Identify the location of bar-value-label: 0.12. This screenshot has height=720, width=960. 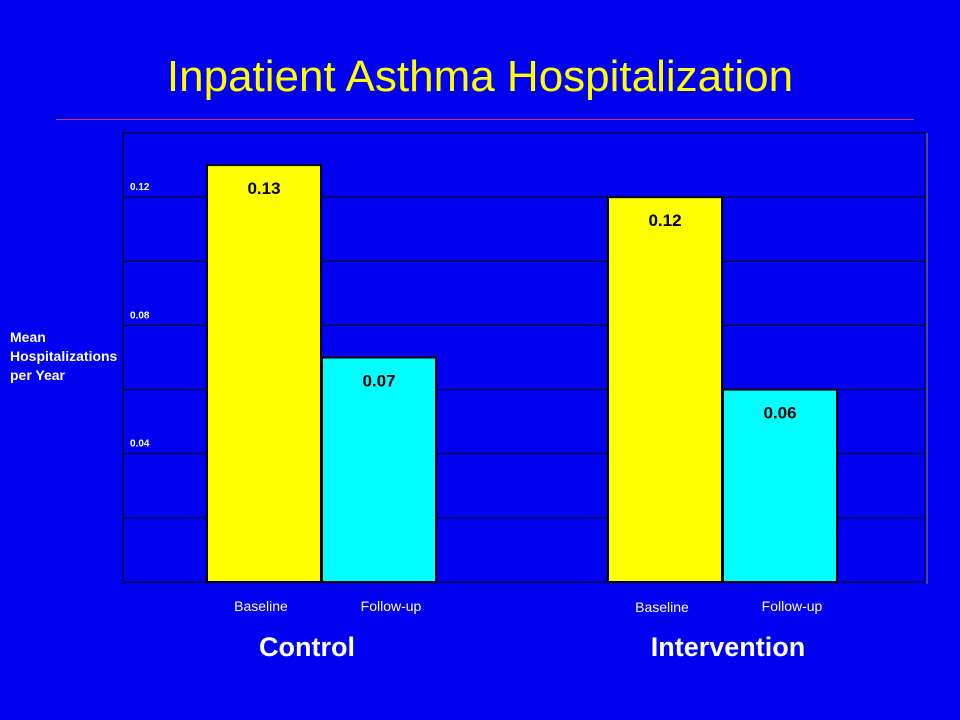
(664, 220).